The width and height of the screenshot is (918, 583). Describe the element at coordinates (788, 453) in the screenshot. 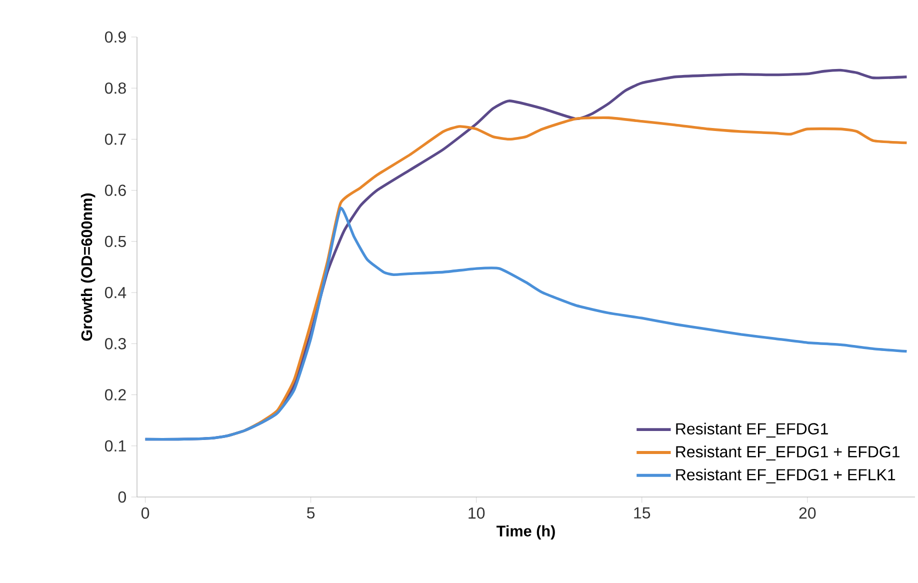

I see `legend-label: Resistant EF_EFDG1 + EFDG1` at that location.